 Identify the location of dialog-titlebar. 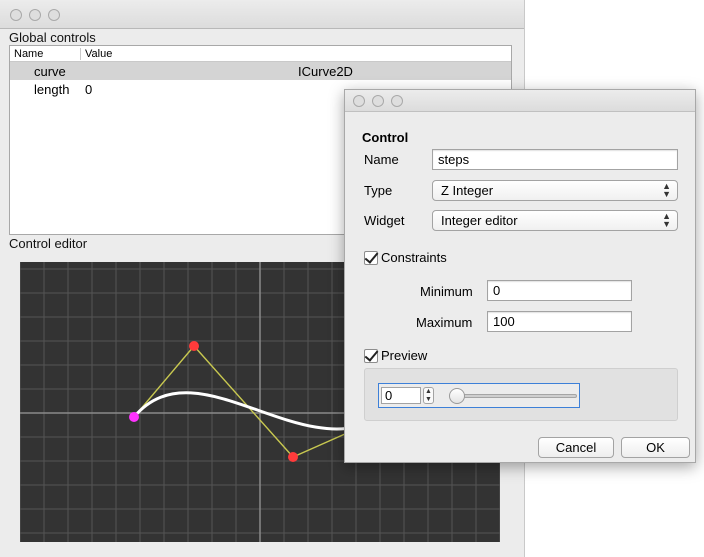
(520, 101).